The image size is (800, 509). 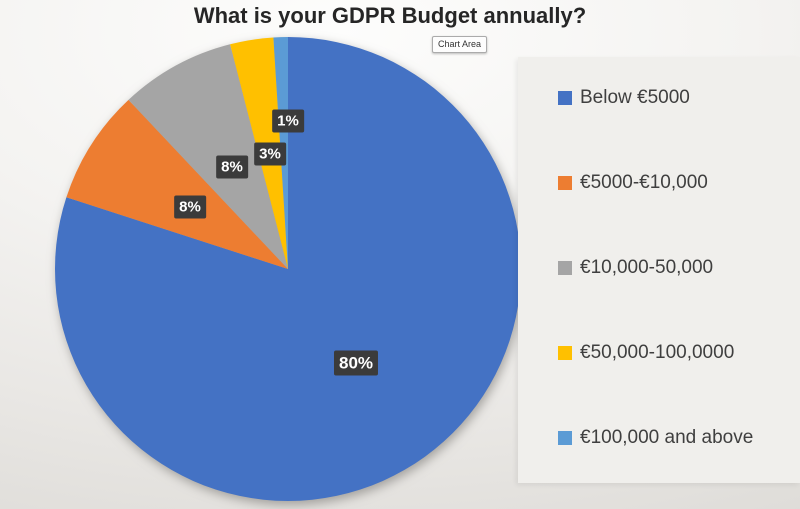 I want to click on legend-label: €10,000-50,000, so click(x=647, y=267).